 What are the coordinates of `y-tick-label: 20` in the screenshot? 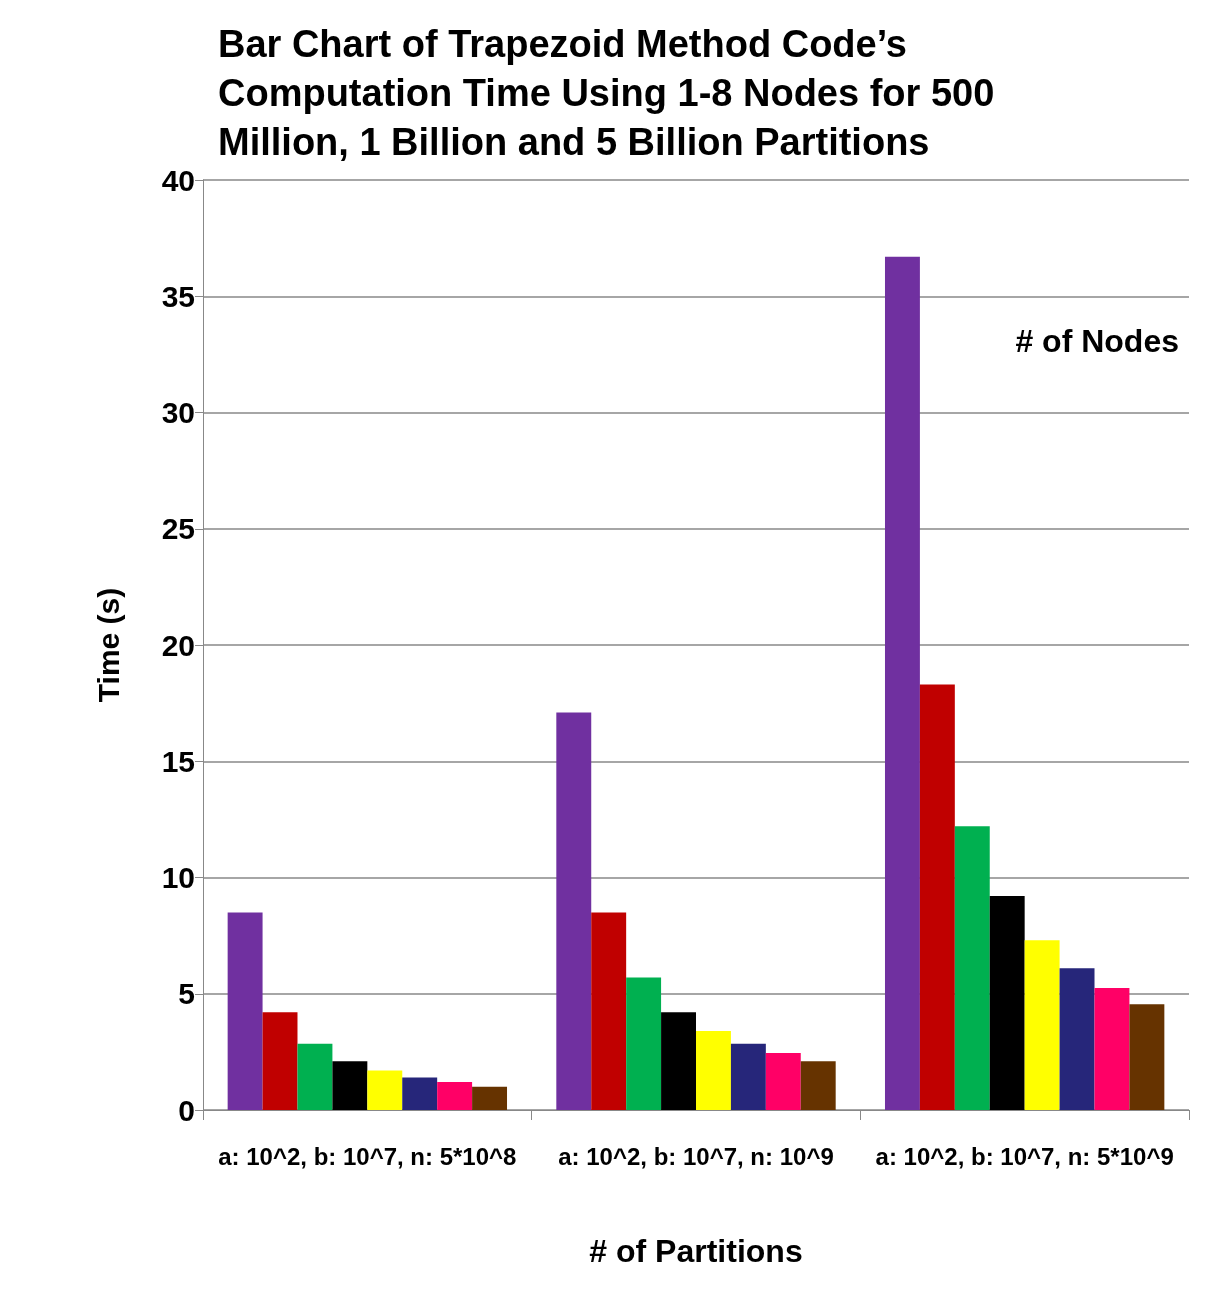 It's located at (178, 645).